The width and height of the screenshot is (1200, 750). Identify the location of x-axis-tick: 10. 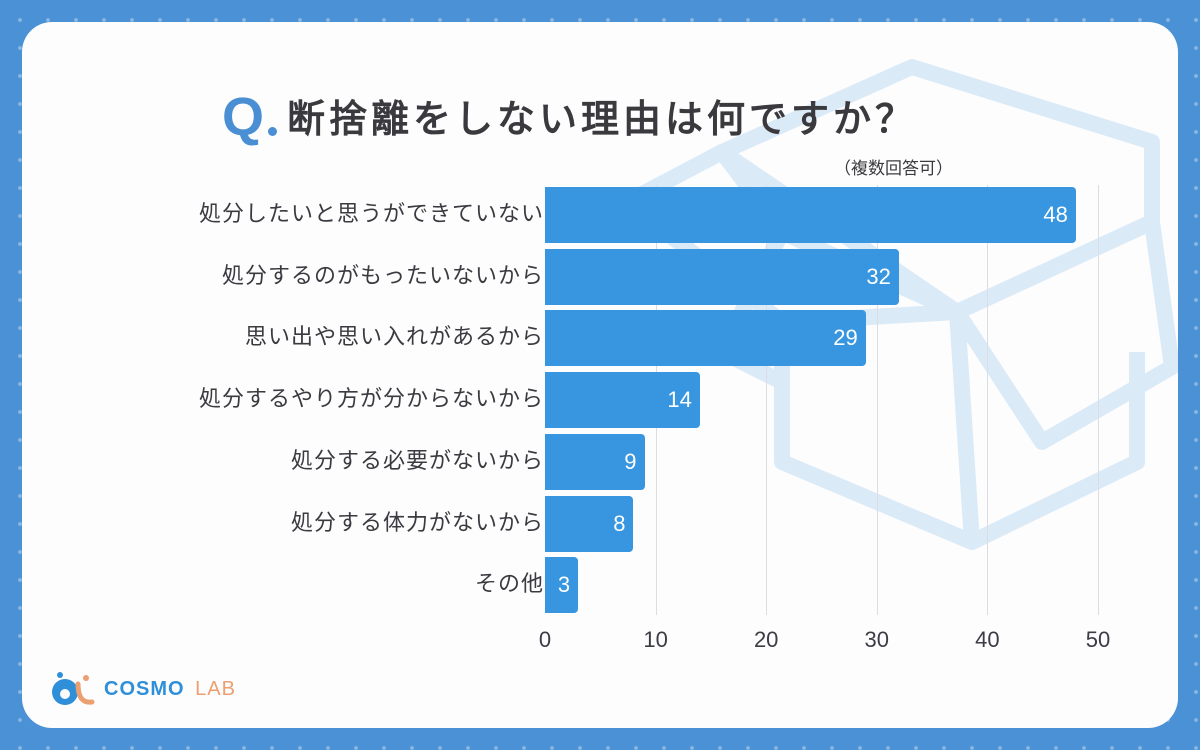
(655, 639).